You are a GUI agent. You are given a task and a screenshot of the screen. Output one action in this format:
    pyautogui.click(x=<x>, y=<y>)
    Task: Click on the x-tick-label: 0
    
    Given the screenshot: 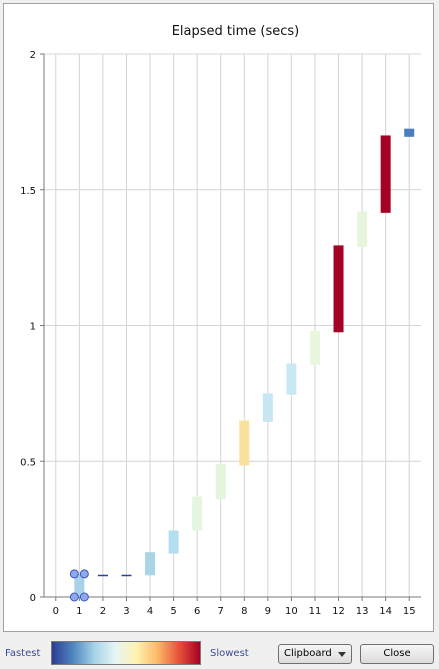 What is the action you would take?
    pyautogui.click(x=56, y=611)
    